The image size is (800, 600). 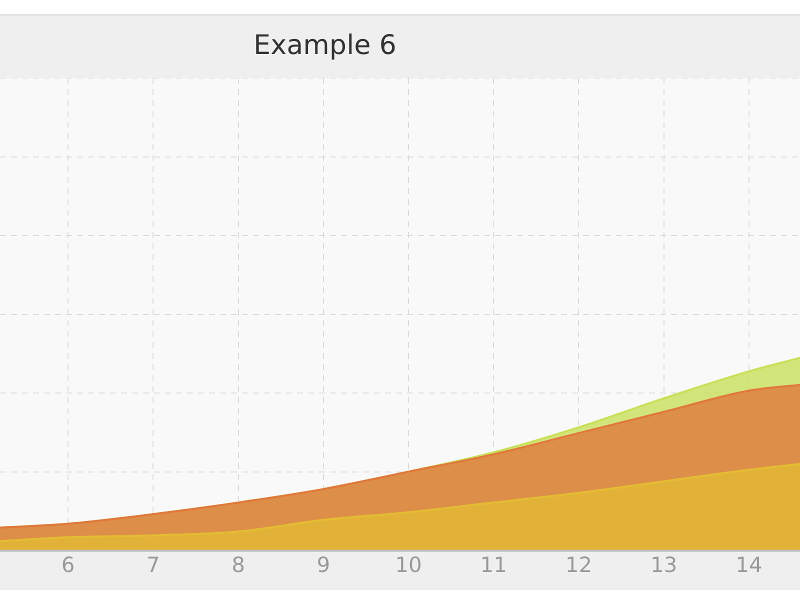 What do you see at coordinates (323, 564) in the screenshot?
I see `x-tick-label: 9` at bounding box center [323, 564].